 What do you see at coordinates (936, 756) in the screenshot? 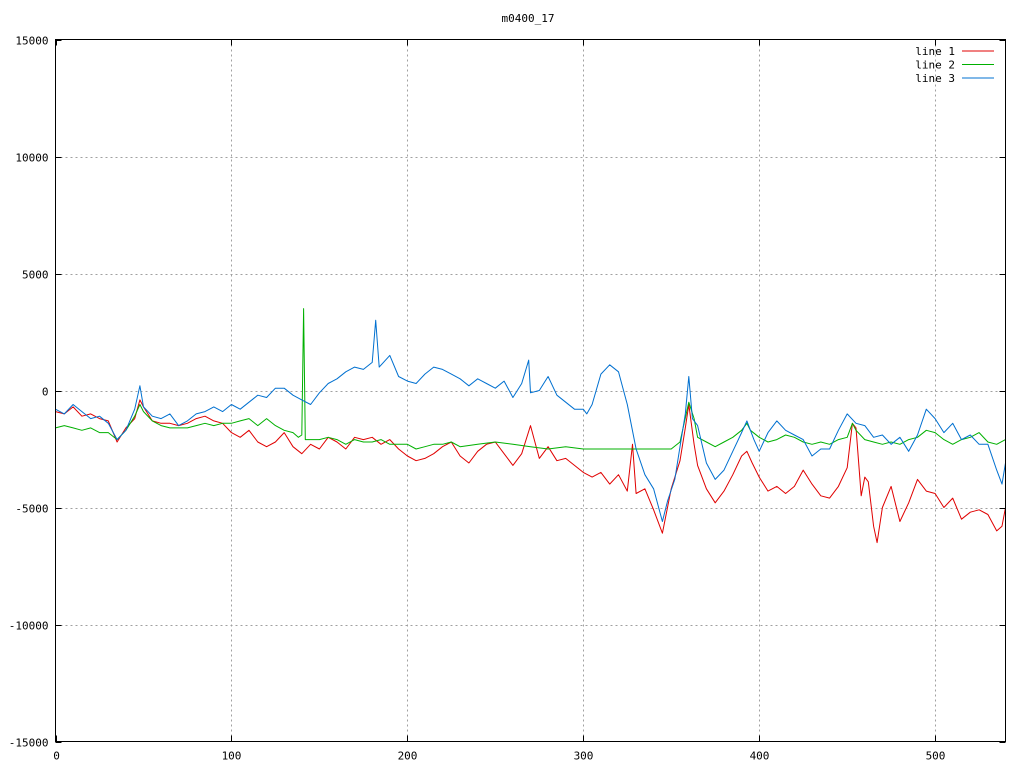
I see `x-tick-label: 500` at bounding box center [936, 756].